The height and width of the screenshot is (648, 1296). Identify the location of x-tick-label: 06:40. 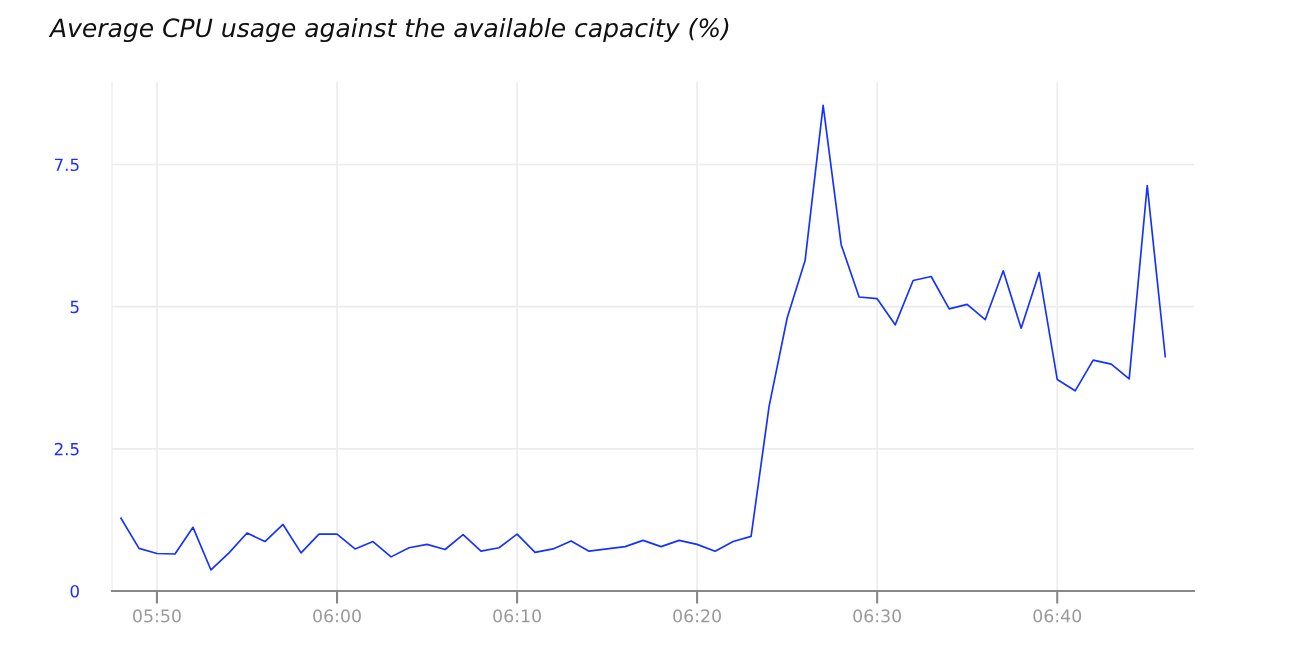
(1057, 616).